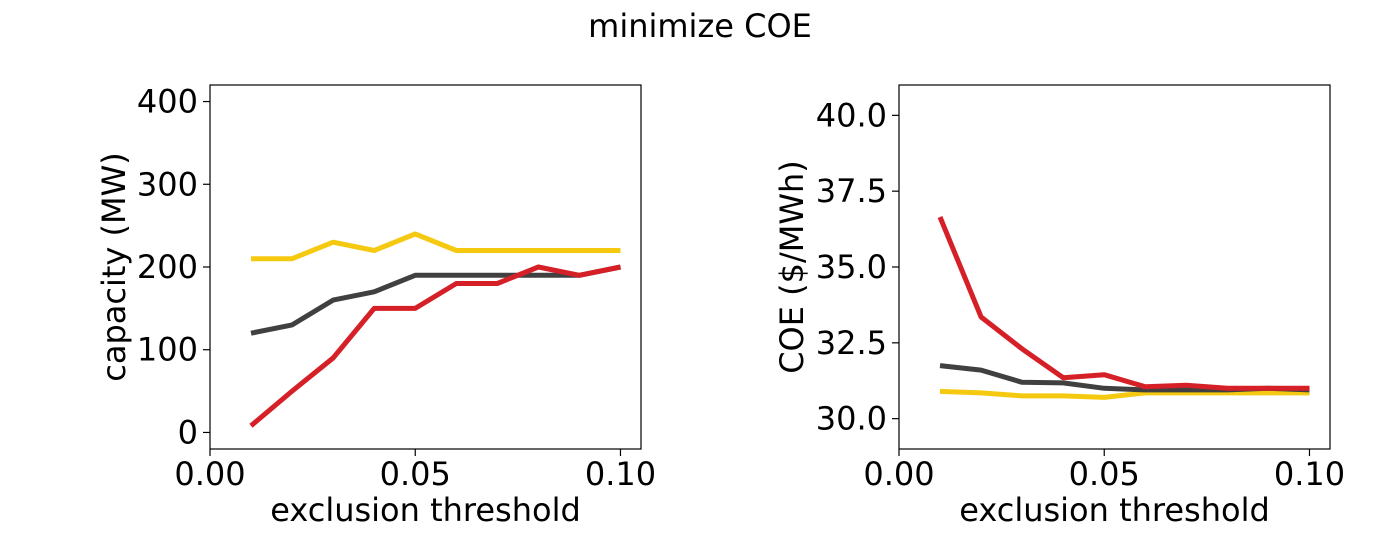  Describe the element at coordinates (851, 115) in the screenshot. I see `y-tick-label: 40.0` at that location.